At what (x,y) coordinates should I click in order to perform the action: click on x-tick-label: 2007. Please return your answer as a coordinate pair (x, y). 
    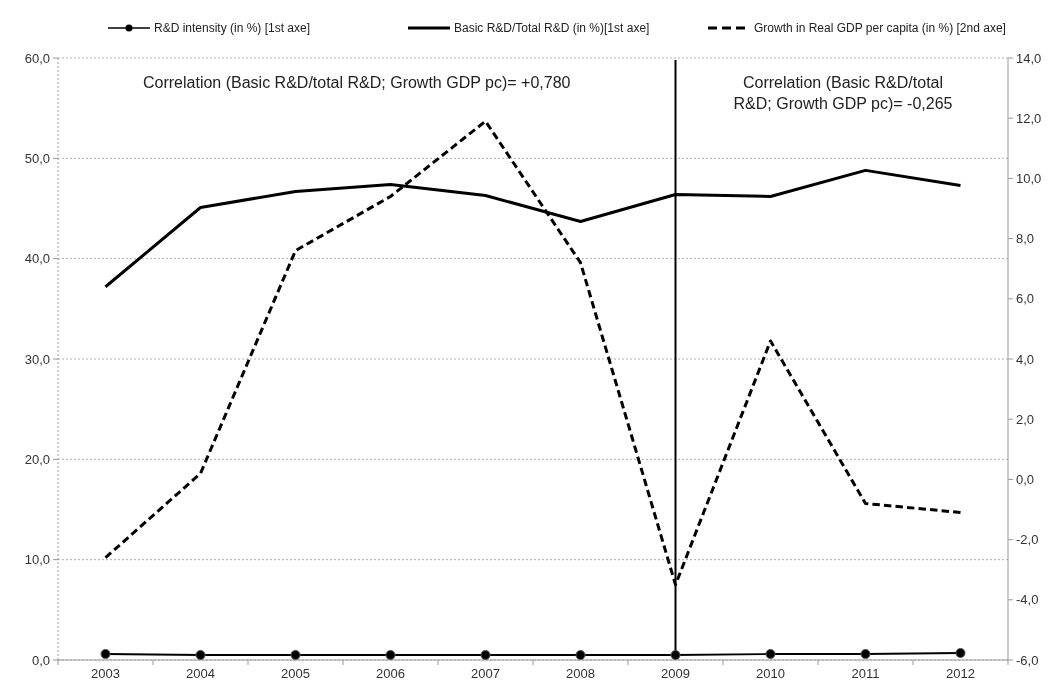
    Looking at the image, I should click on (485, 673).